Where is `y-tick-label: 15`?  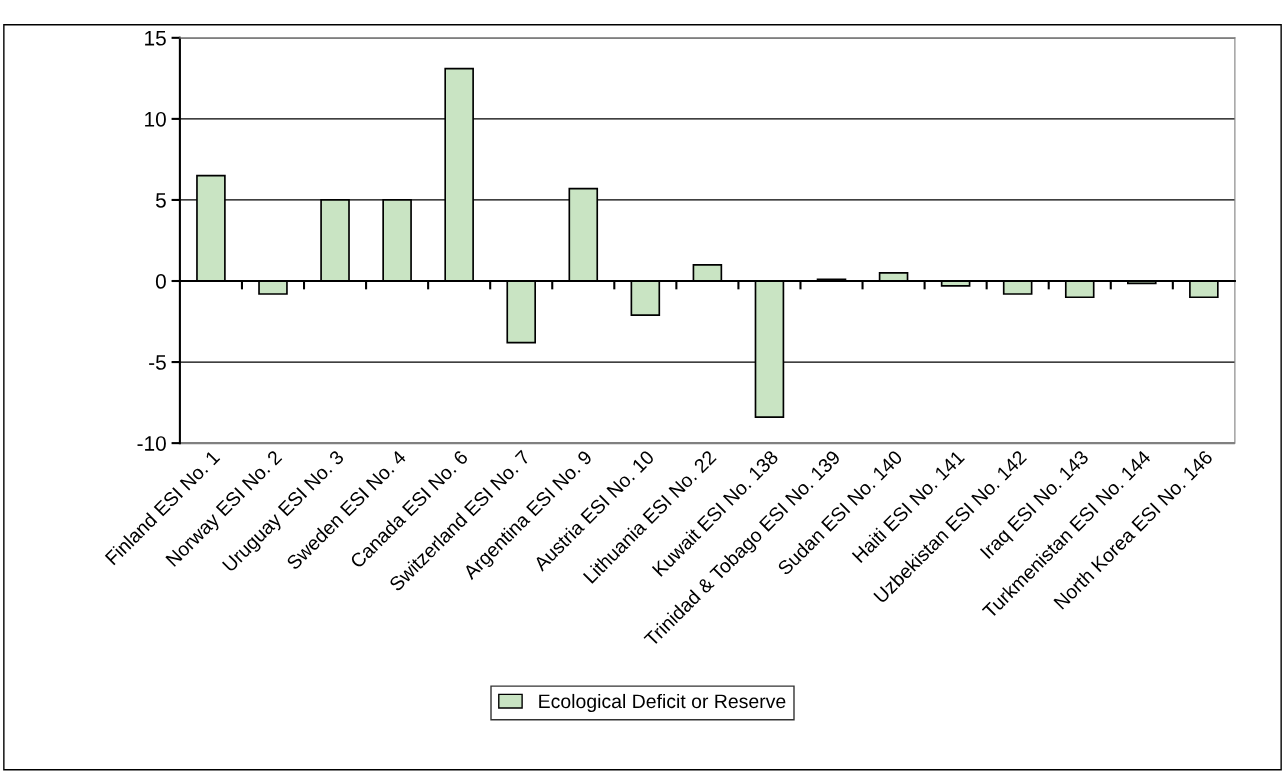 y-tick-label: 15 is located at coordinates (155, 38).